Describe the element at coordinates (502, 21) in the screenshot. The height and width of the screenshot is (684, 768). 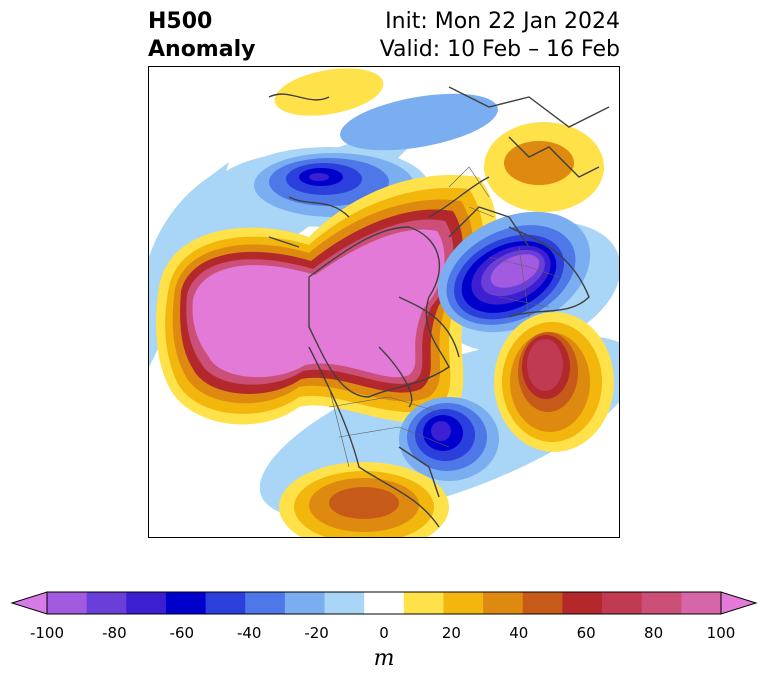
I see `init-date: Init: Mon 22 Jan 2024` at that location.